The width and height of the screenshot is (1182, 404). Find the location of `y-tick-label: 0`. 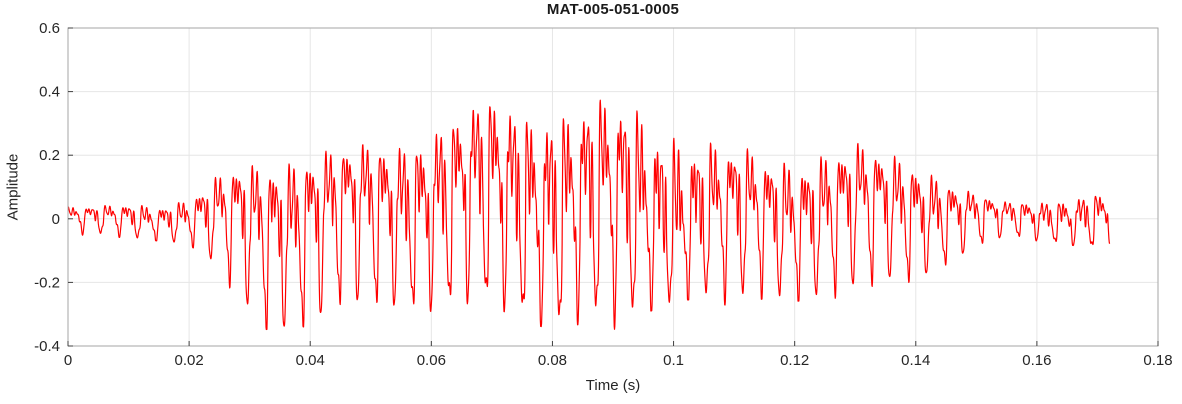

y-tick-label: 0 is located at coordinates (56, 219).